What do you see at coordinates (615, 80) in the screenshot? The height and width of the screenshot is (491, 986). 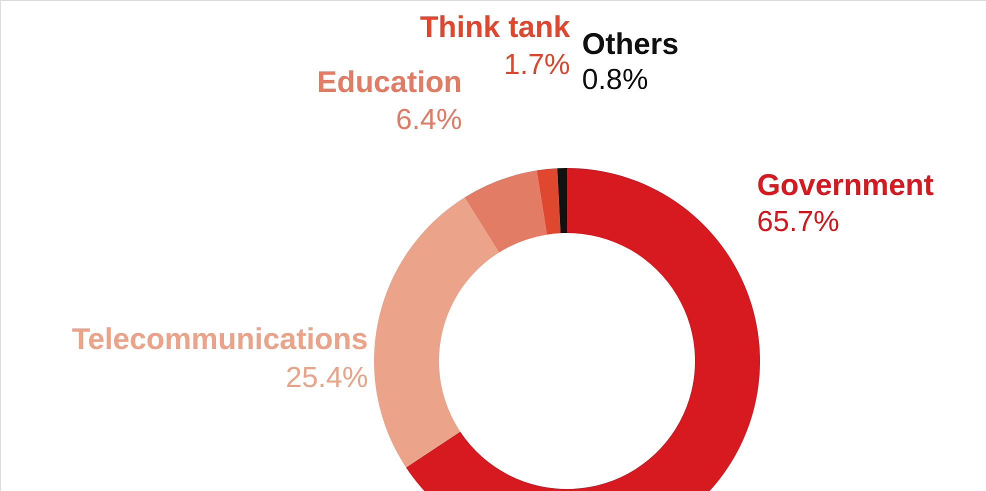 I see `data-label: 0.8%` at bounding box center [615, 80].